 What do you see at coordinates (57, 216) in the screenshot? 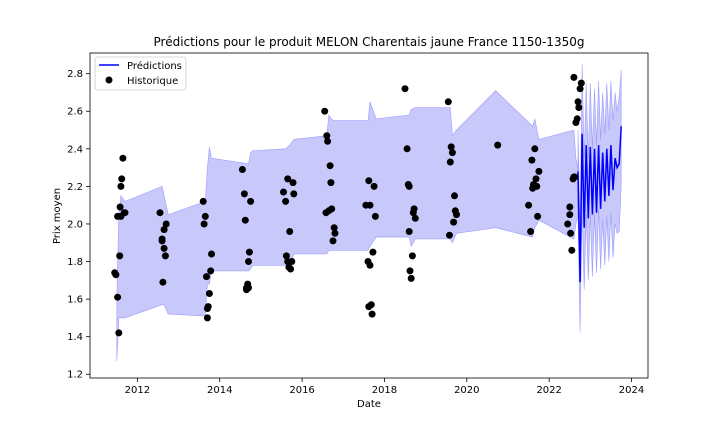
I see `y-axis-label: Prix moyen` at bounding box center [57, 216].